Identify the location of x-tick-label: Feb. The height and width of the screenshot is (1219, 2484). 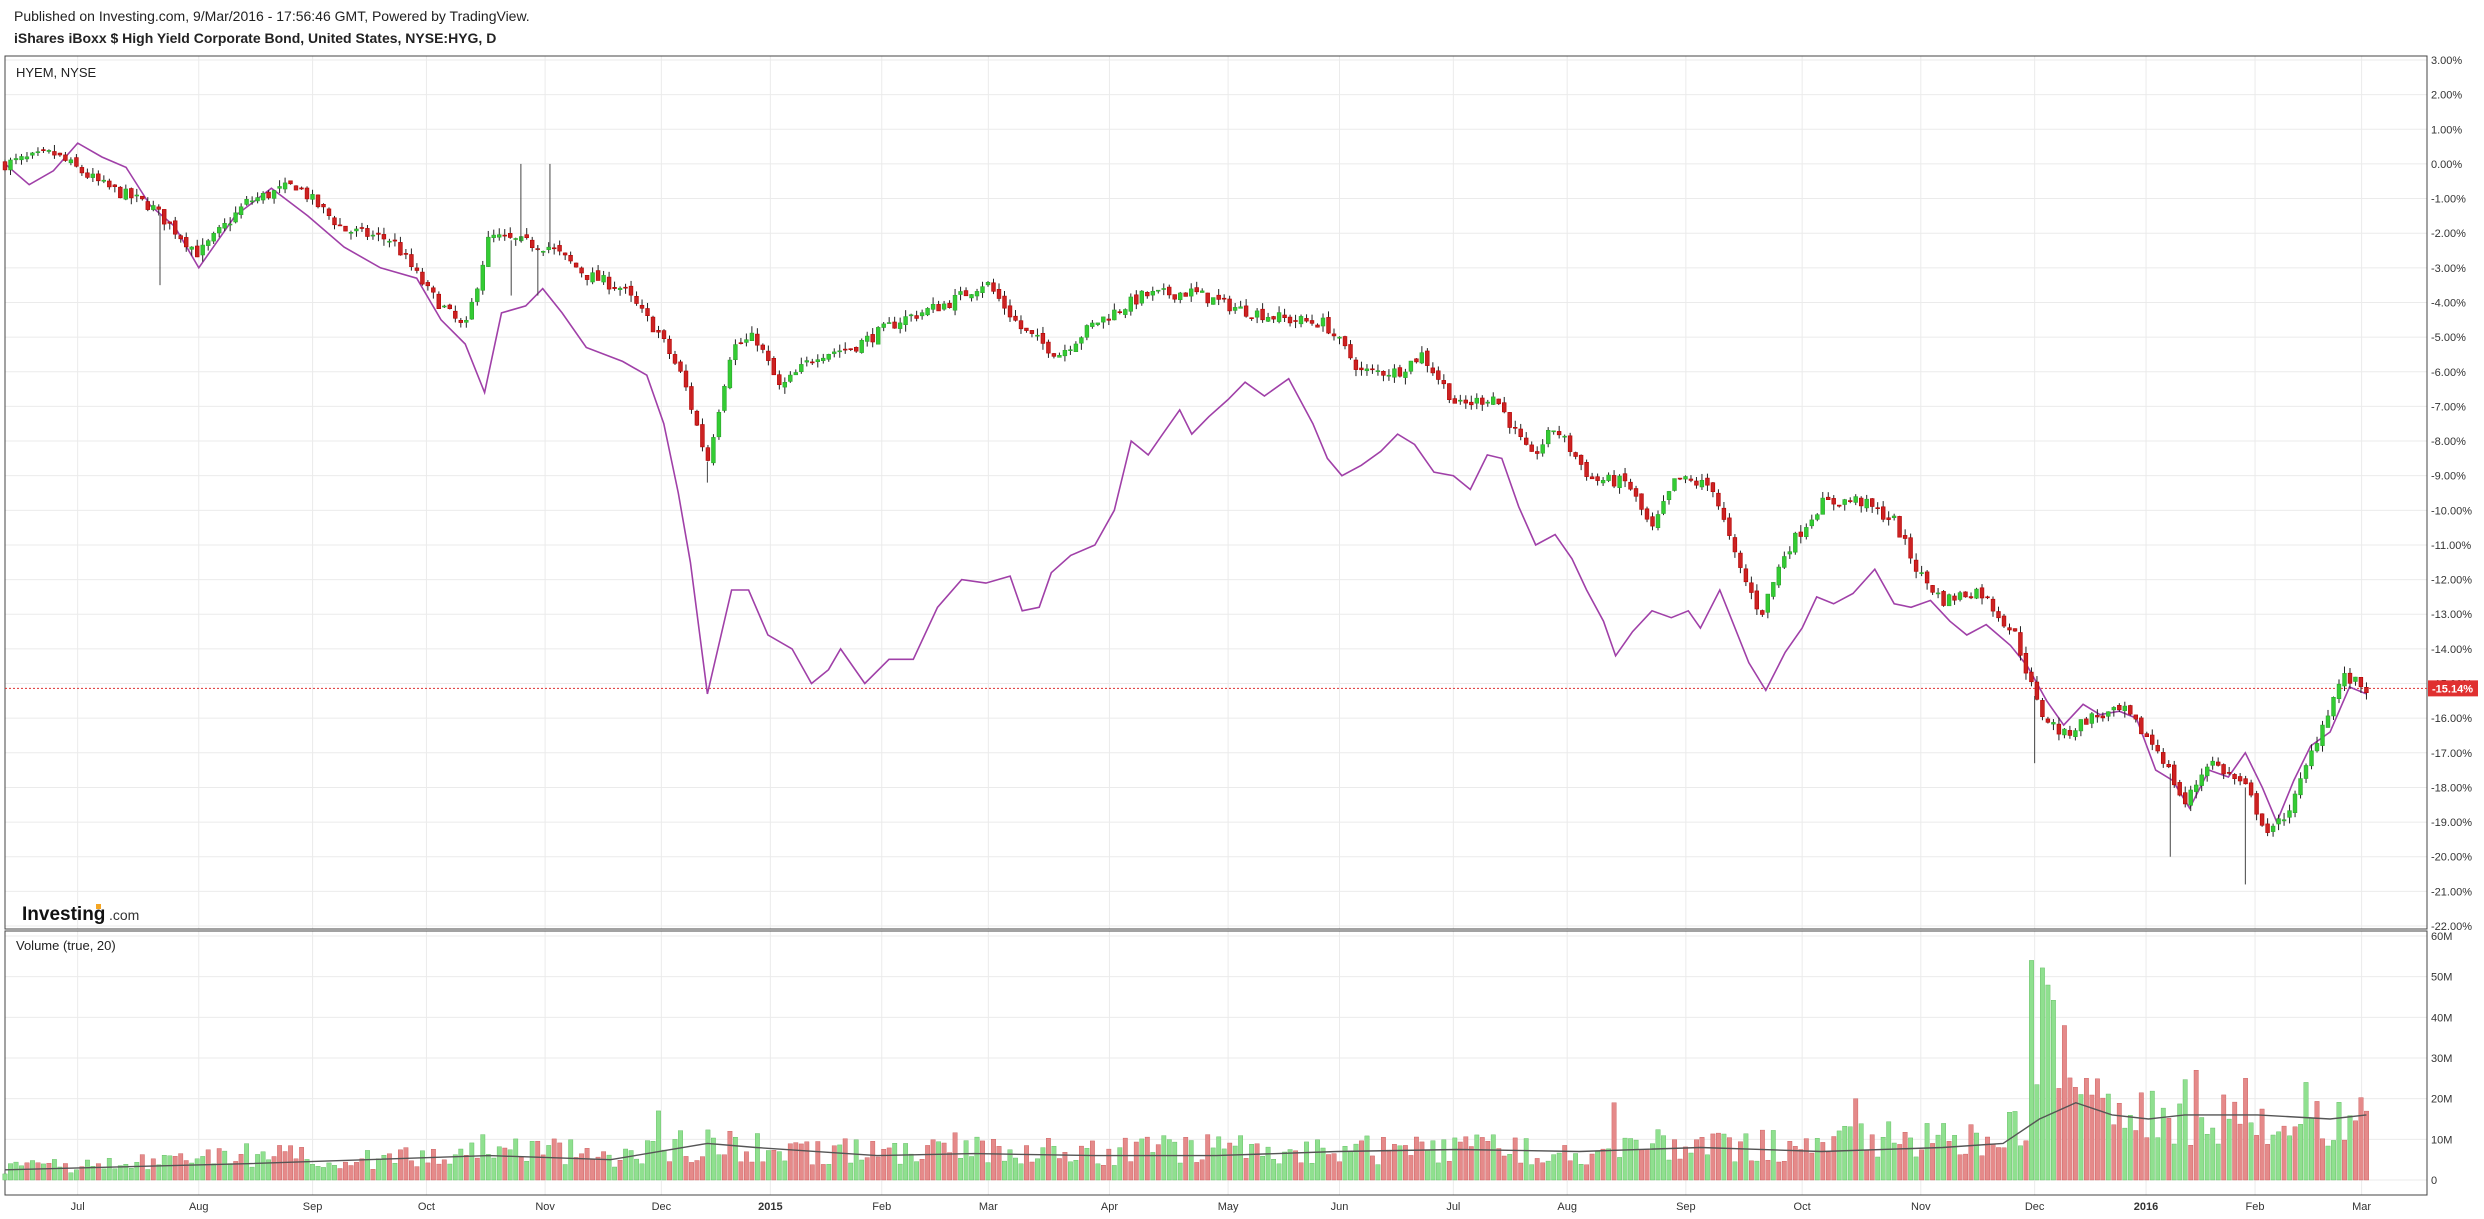
(2255, 1207).